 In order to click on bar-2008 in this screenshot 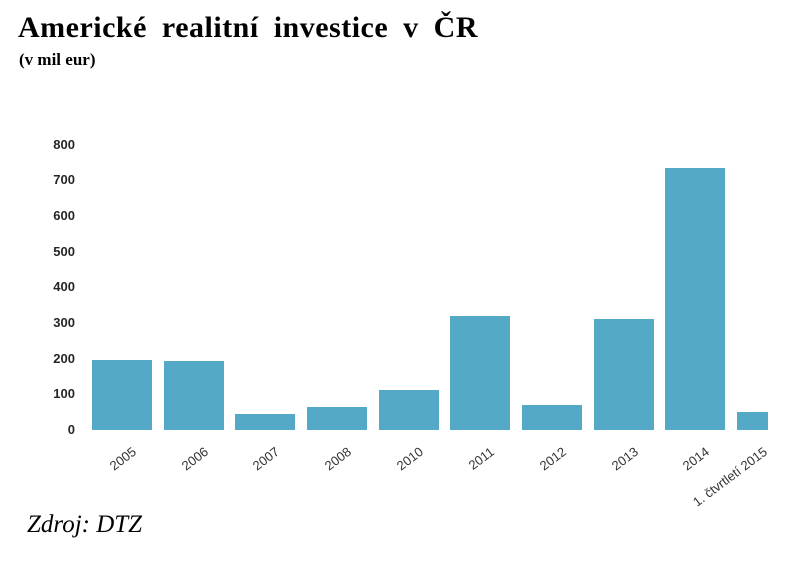, I will do `click(336, 418)`.